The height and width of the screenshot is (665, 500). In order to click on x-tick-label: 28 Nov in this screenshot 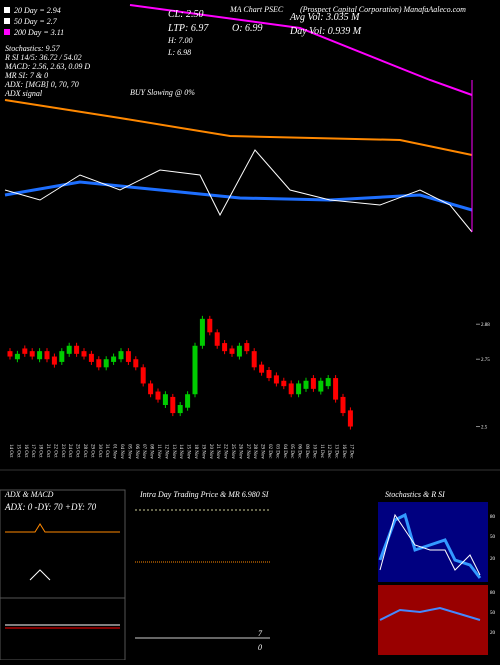, I will do `click(254, 451)`.